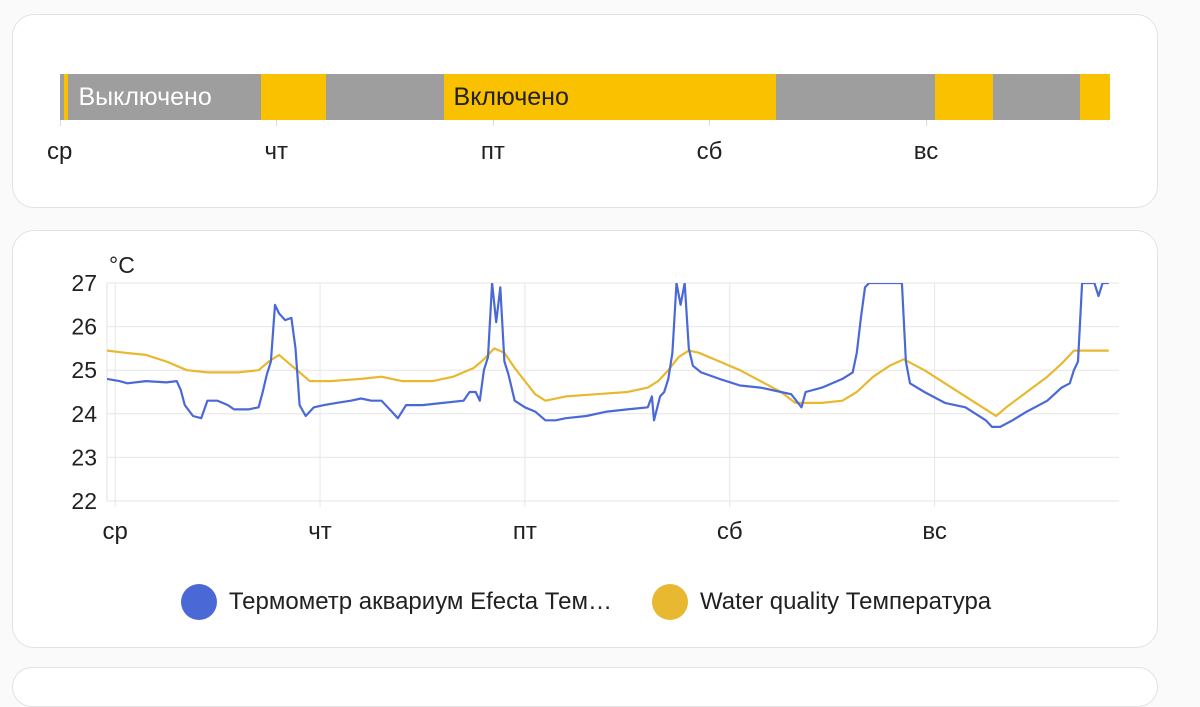 This screenshot has width=1200, height=707. I want to click on timeline-day-label: сб, so click(709, 151).